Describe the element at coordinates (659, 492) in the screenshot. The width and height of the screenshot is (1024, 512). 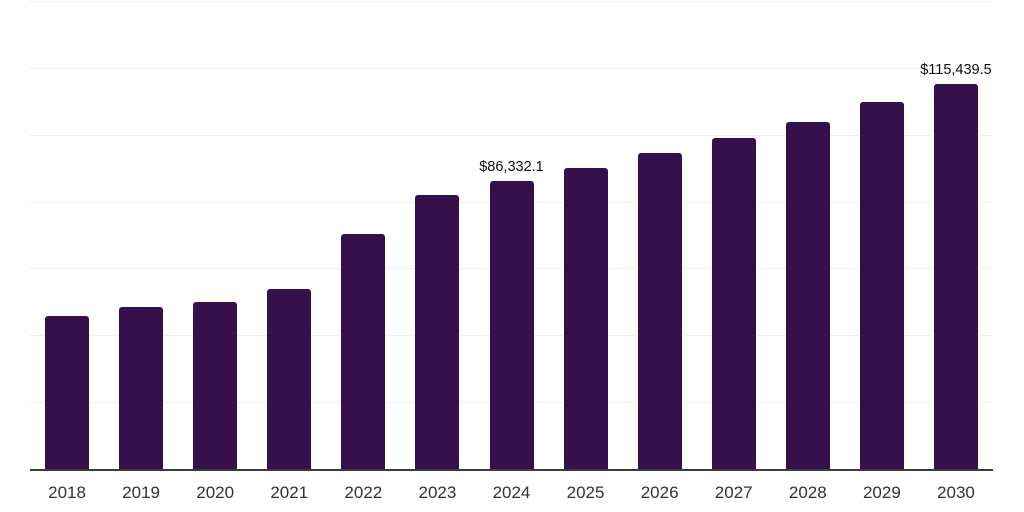
I see `x-tick-label-2026: 2026` at that location.